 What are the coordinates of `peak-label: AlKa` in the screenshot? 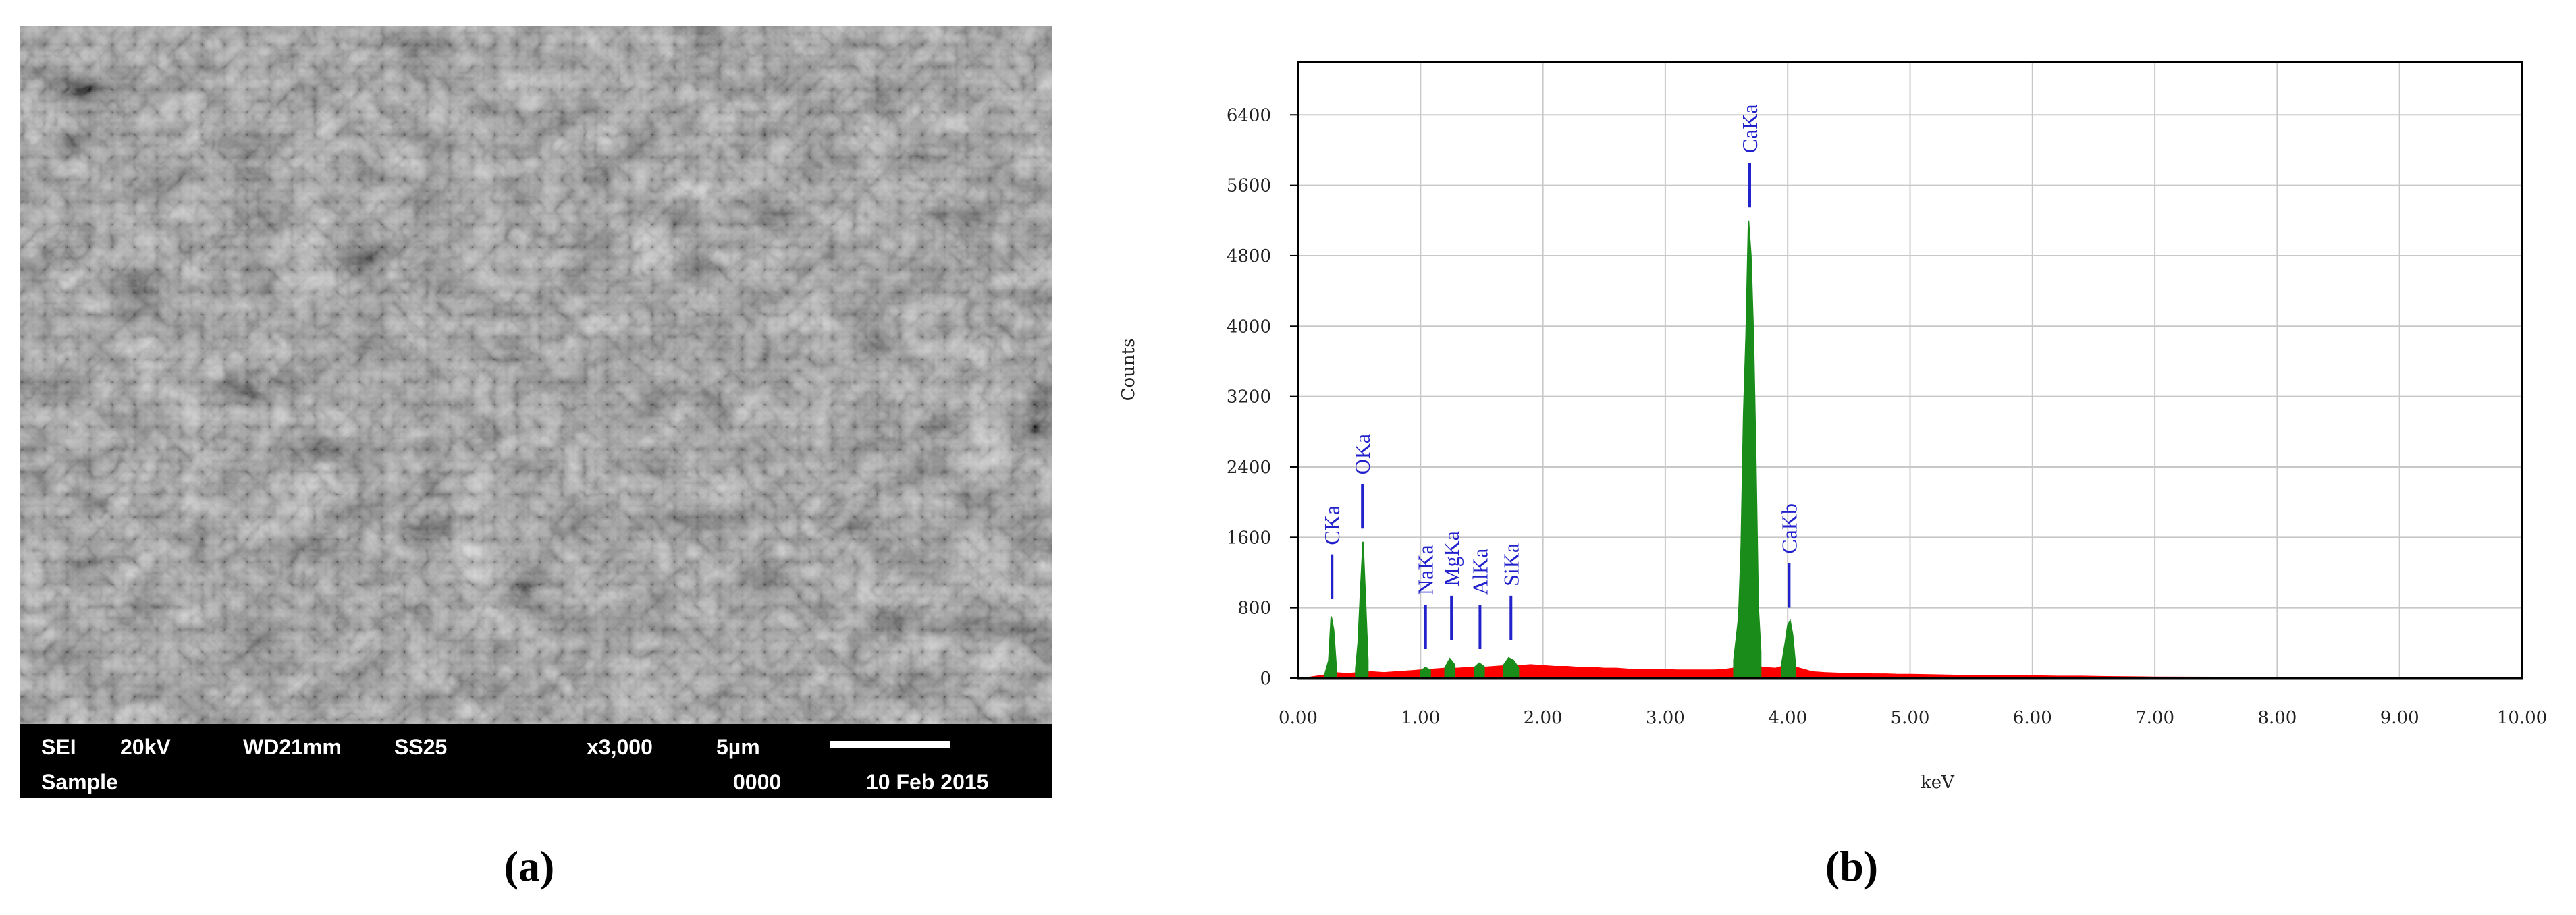 It's located at (1480, 572).